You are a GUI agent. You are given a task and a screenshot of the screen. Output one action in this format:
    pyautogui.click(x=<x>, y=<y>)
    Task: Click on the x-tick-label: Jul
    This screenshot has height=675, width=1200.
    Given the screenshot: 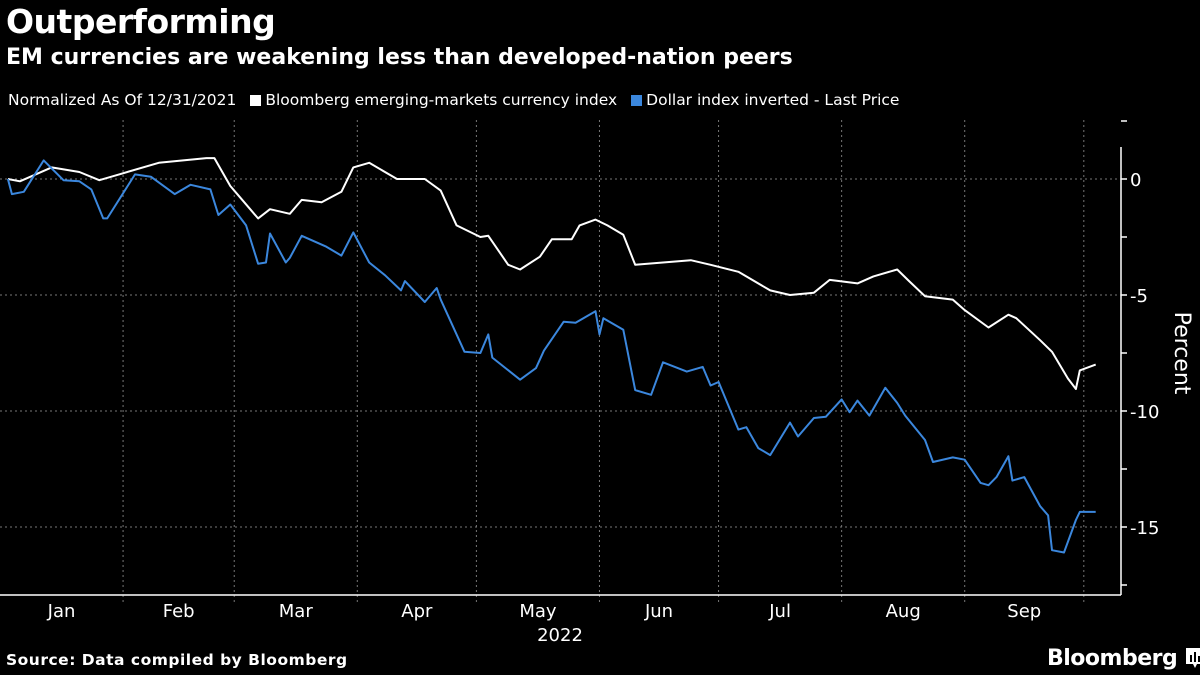 What is the action you would take?
    pyautogui.click(x=779, y=611)
    